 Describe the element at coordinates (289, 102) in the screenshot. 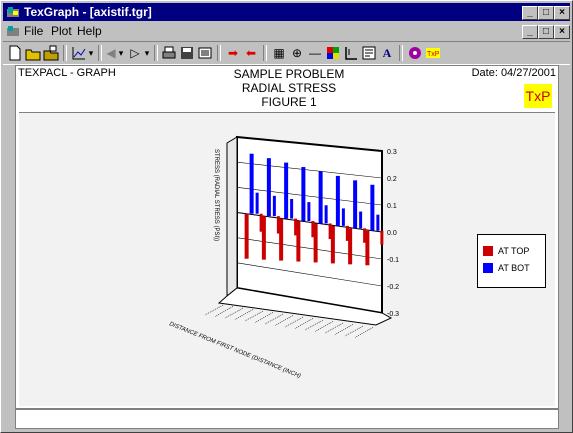

I see `graph-title-line-3: FIGURE 1` at that location.